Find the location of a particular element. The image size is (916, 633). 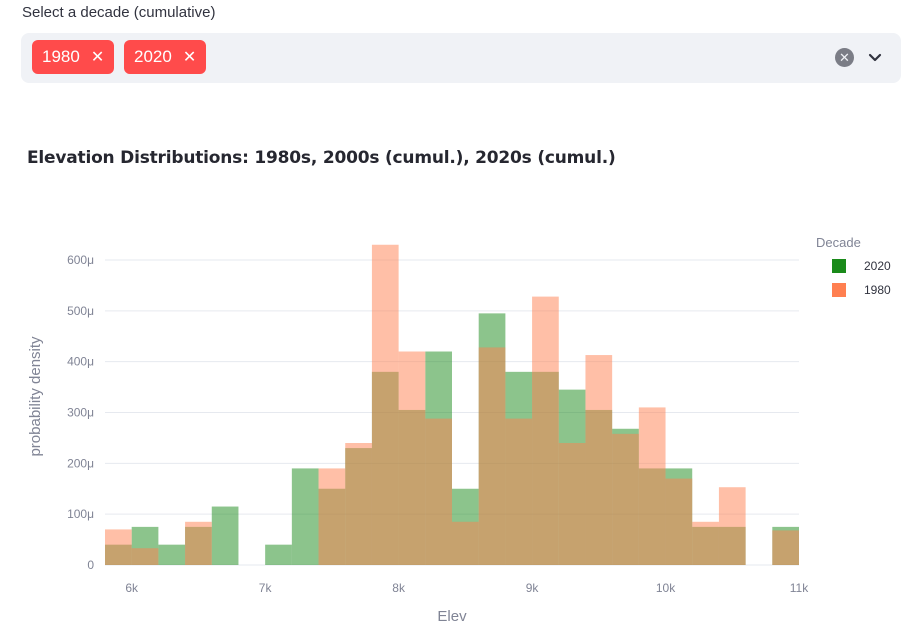

tag-2020: 2020 ✕ is located at coordinates (165, 57).